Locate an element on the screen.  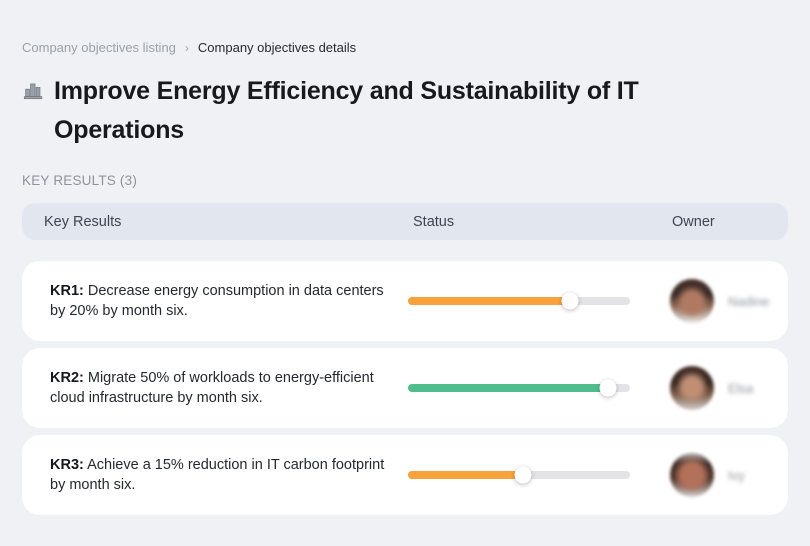
owner-name: Ivy is located at coordinates (736, 475).